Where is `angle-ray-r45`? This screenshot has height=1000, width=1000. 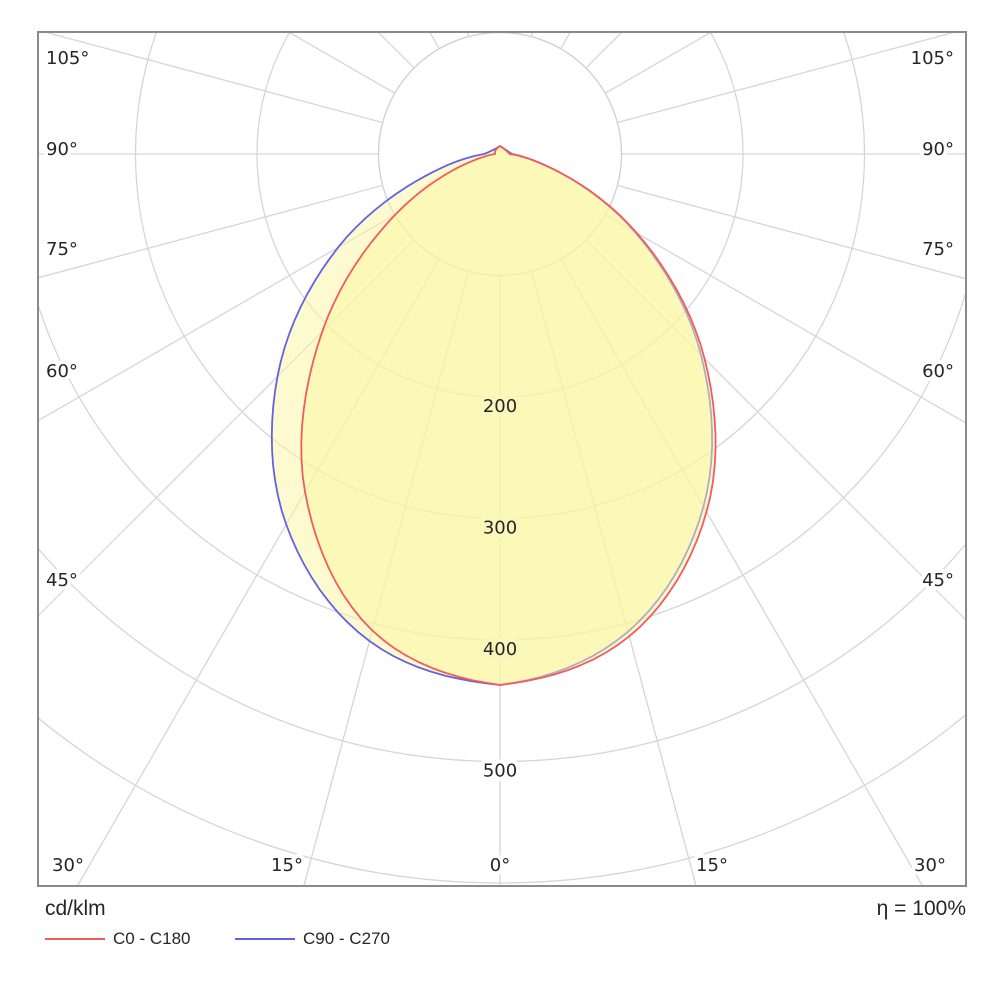 angle-ray-r45 is located at coordinates (775, 429).